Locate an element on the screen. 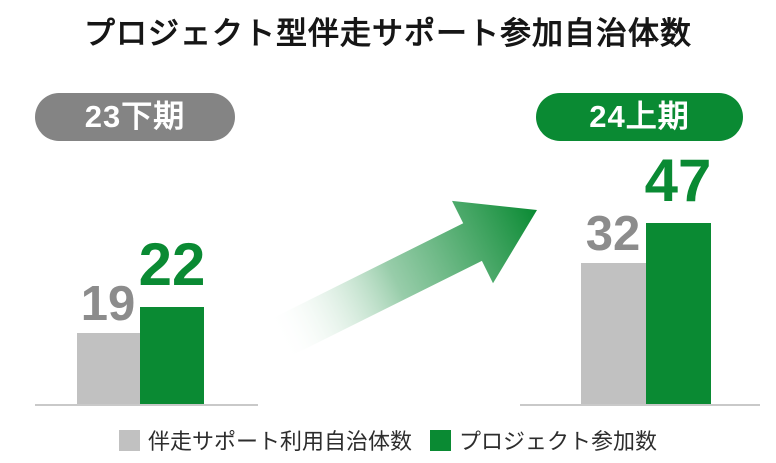 The image size is (776, 463). bar-support-24h1 is located at coordinates (613, 334).